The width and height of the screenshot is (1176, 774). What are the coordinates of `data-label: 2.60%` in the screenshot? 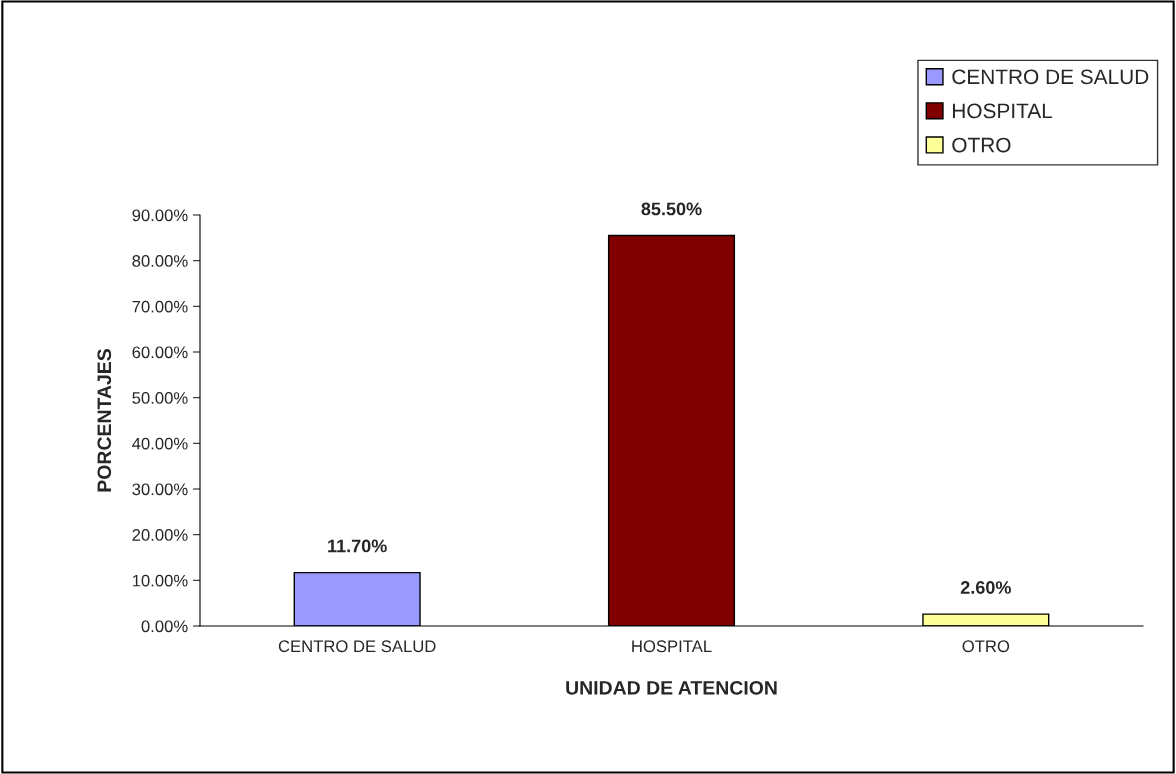 It's located at (985, 587).